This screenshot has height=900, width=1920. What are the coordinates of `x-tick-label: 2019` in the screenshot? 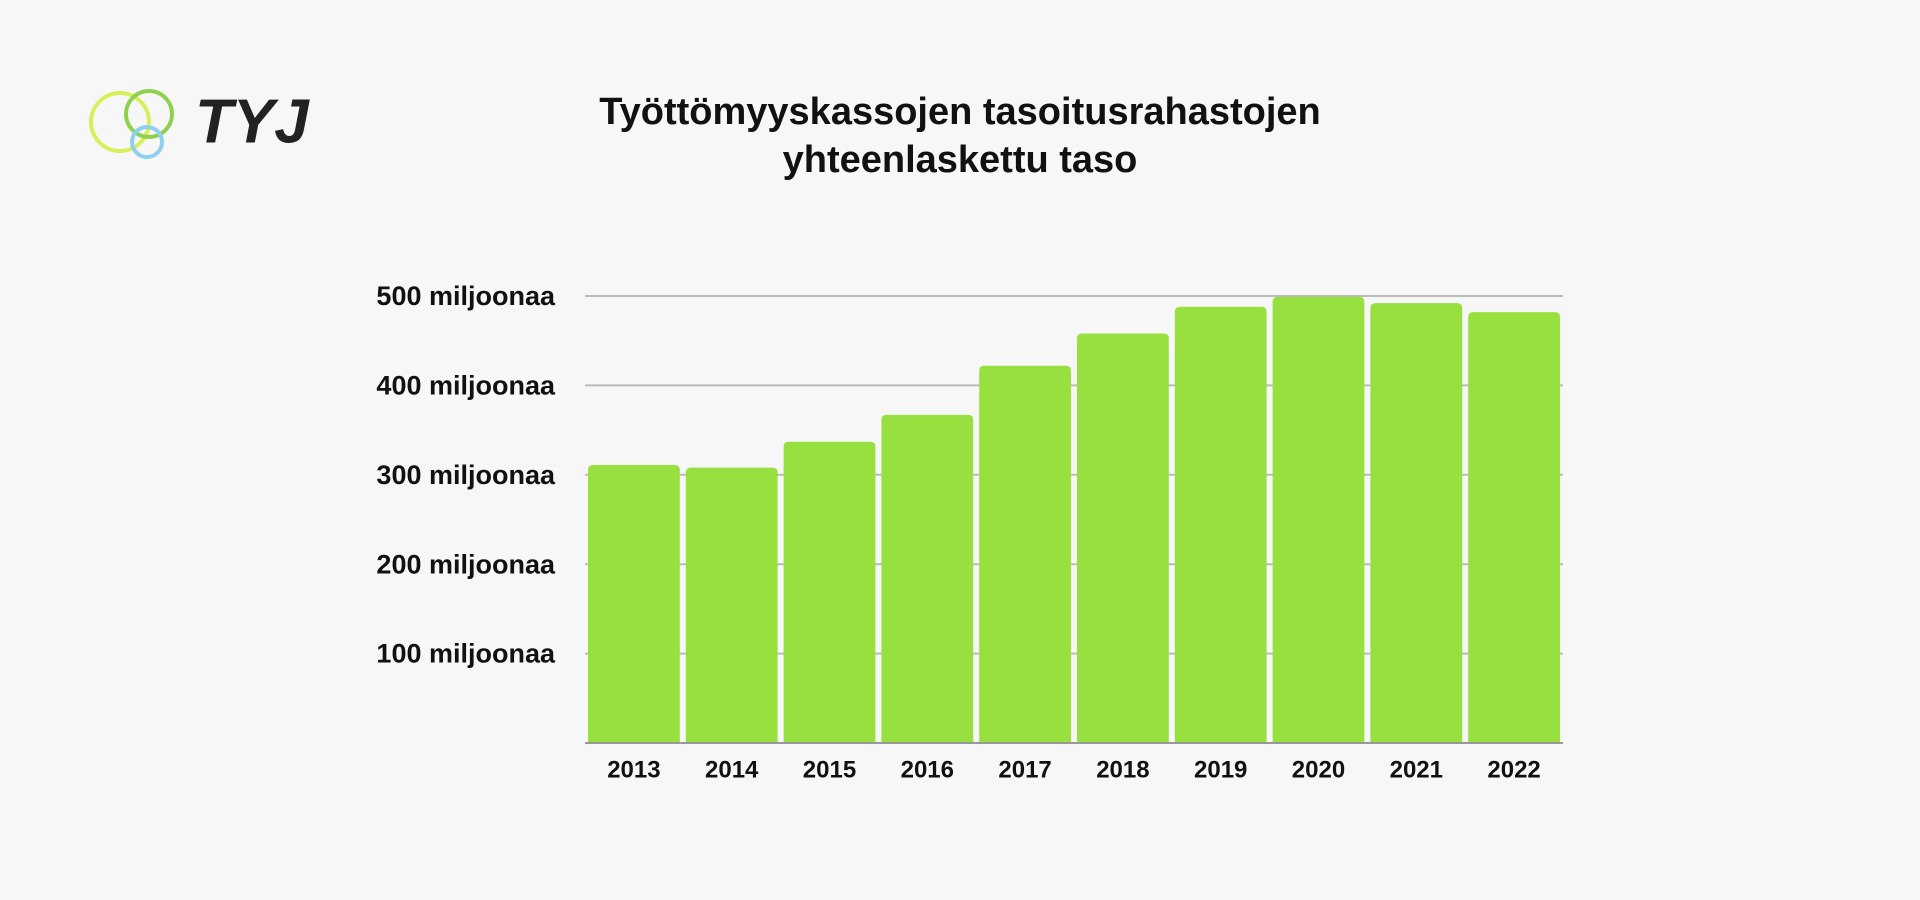 It's located at (1220, 769).